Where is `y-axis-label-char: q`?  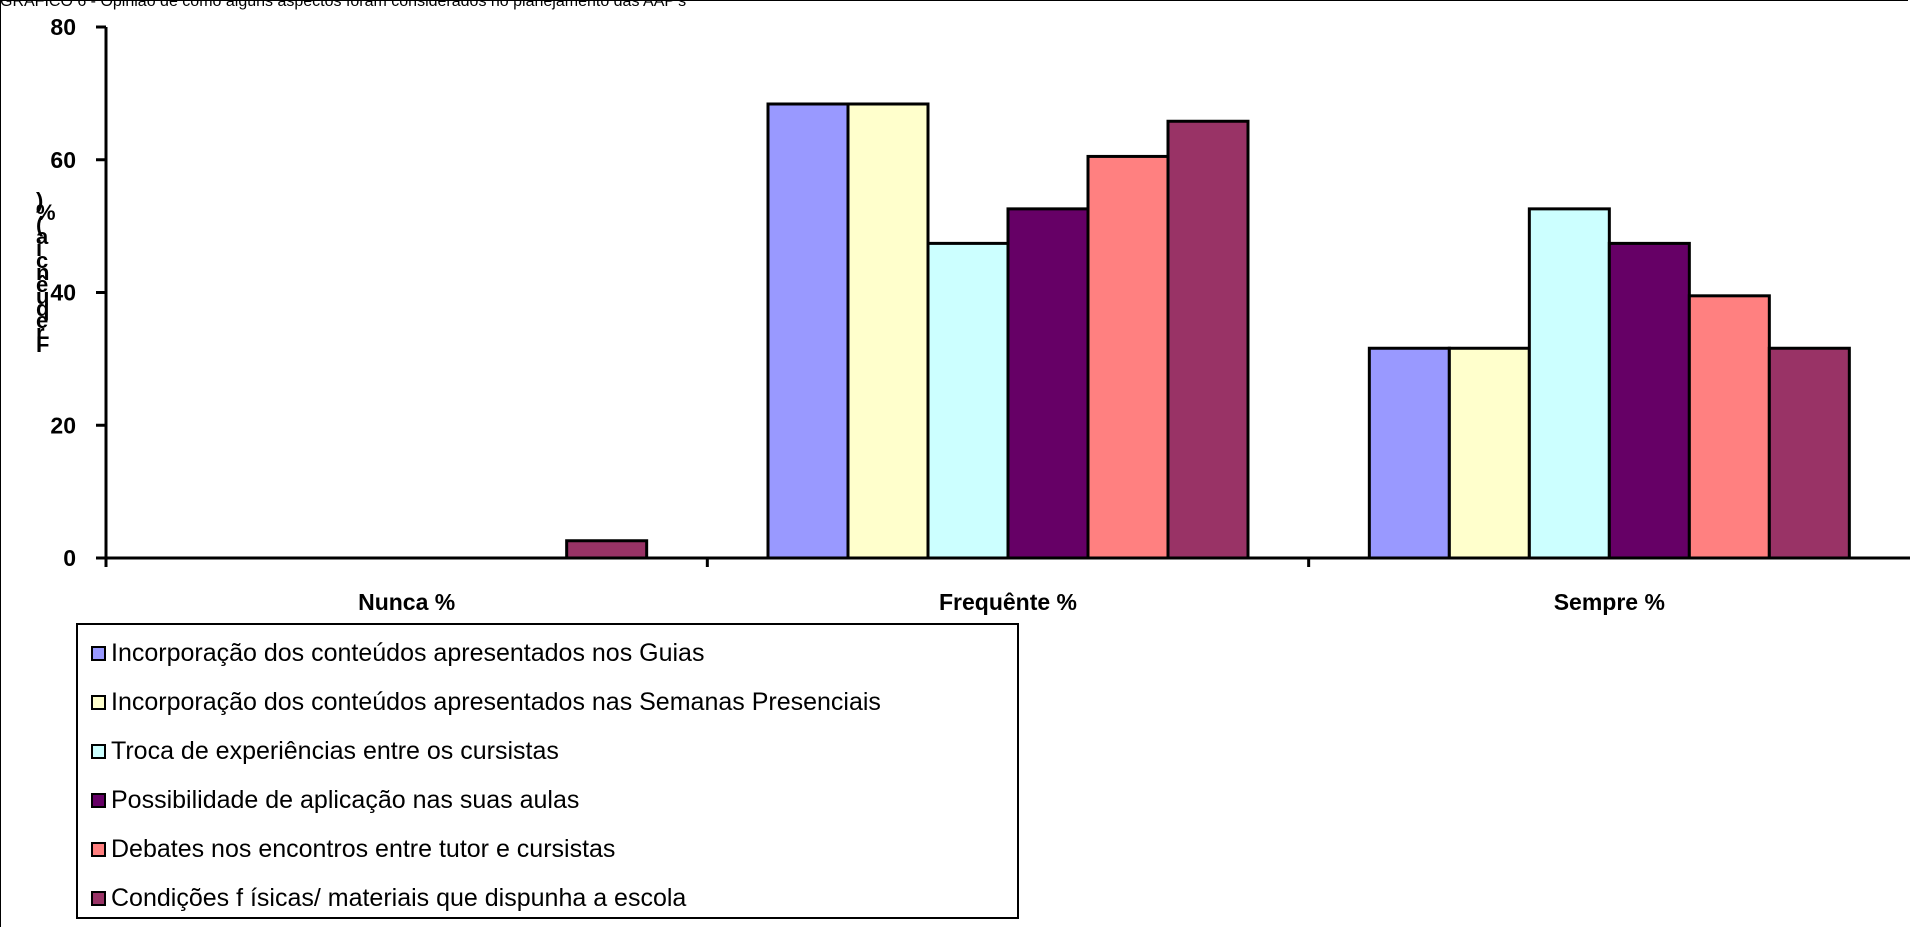 y-axis-label-char: q is located at coordinates (43, 308).